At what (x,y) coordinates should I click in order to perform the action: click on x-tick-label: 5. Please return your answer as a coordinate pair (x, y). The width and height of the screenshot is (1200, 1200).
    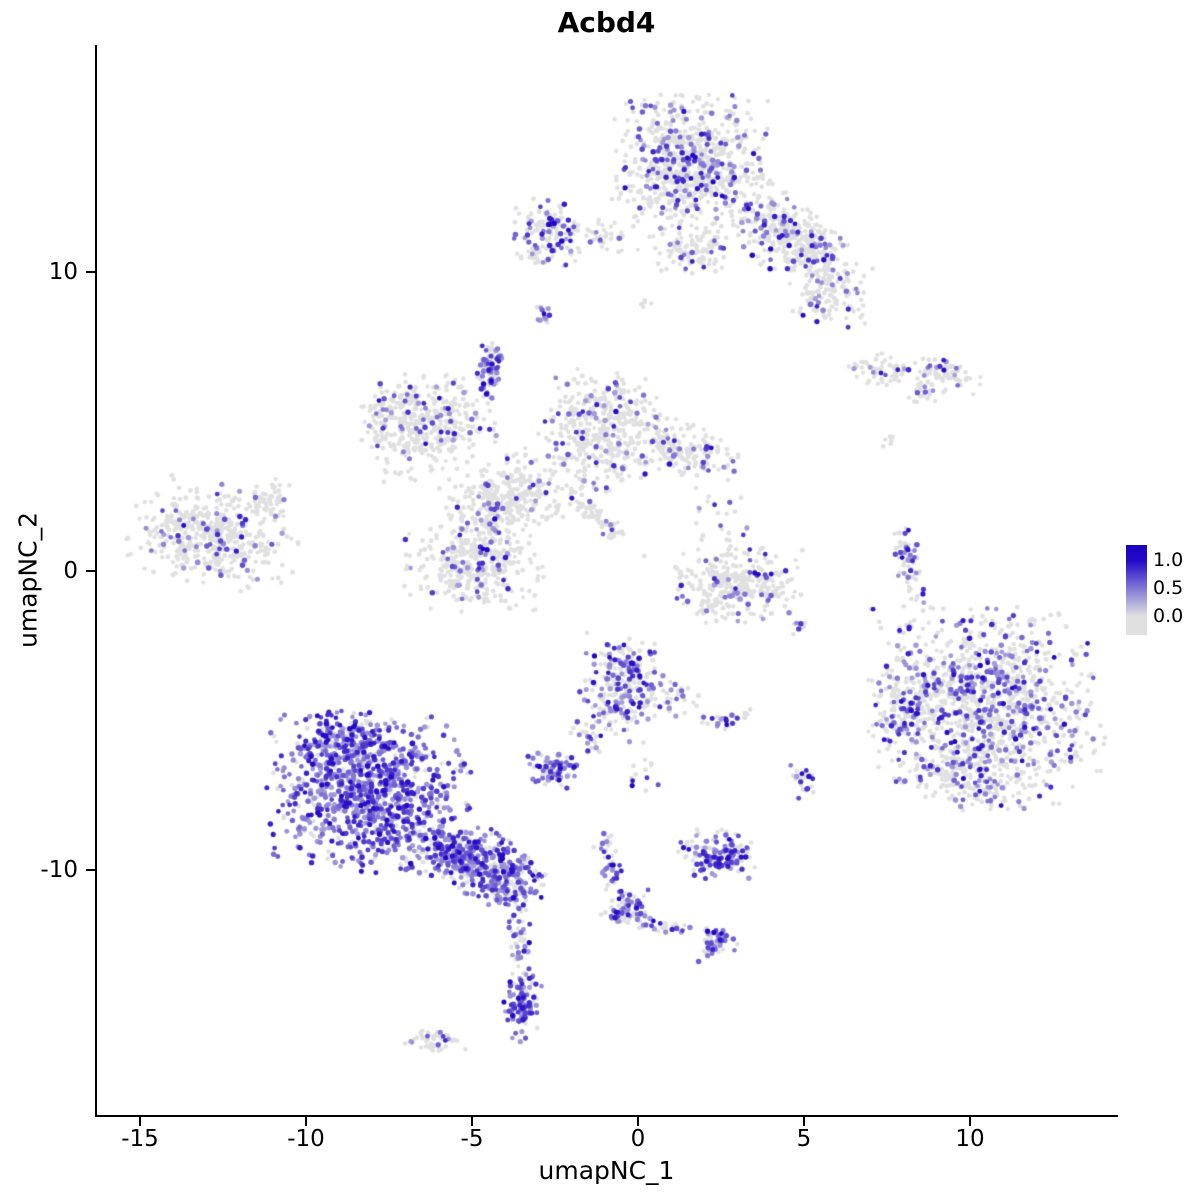
    Looking at the image, I should click on (804, 1139).